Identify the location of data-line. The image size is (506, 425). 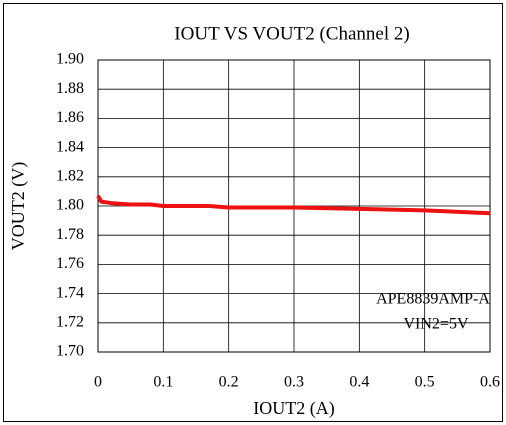
(293, 205).